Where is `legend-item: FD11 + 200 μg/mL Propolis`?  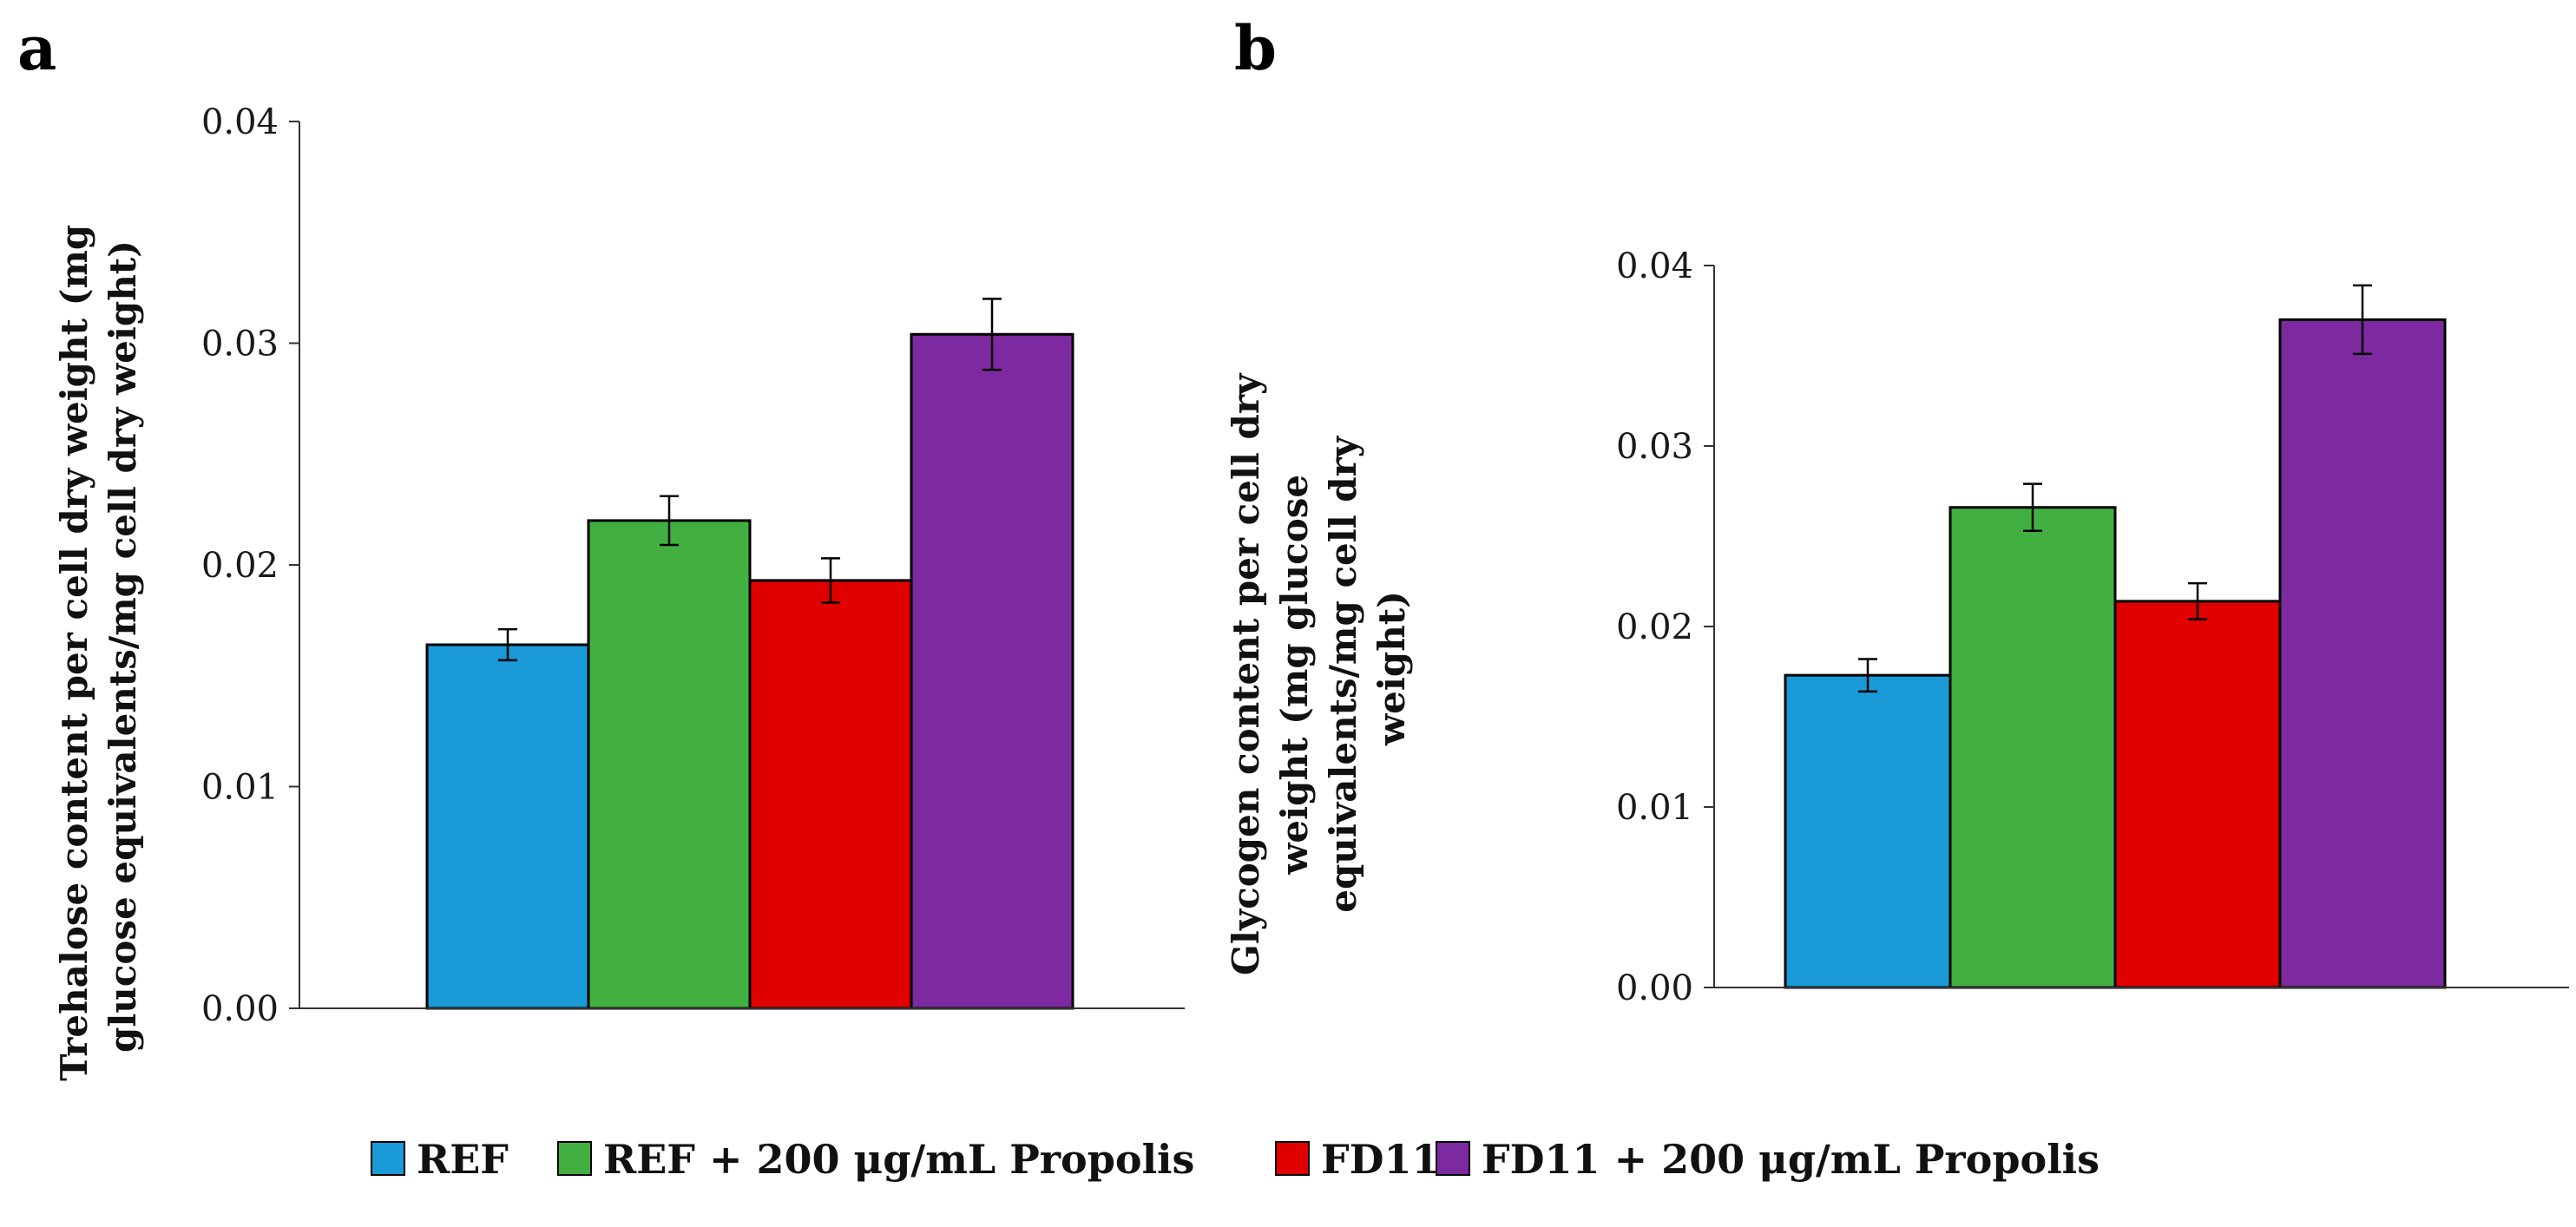 legend-item: FD11 + 200 μg/mL Propolis is located at coordinates (1768, 1160).